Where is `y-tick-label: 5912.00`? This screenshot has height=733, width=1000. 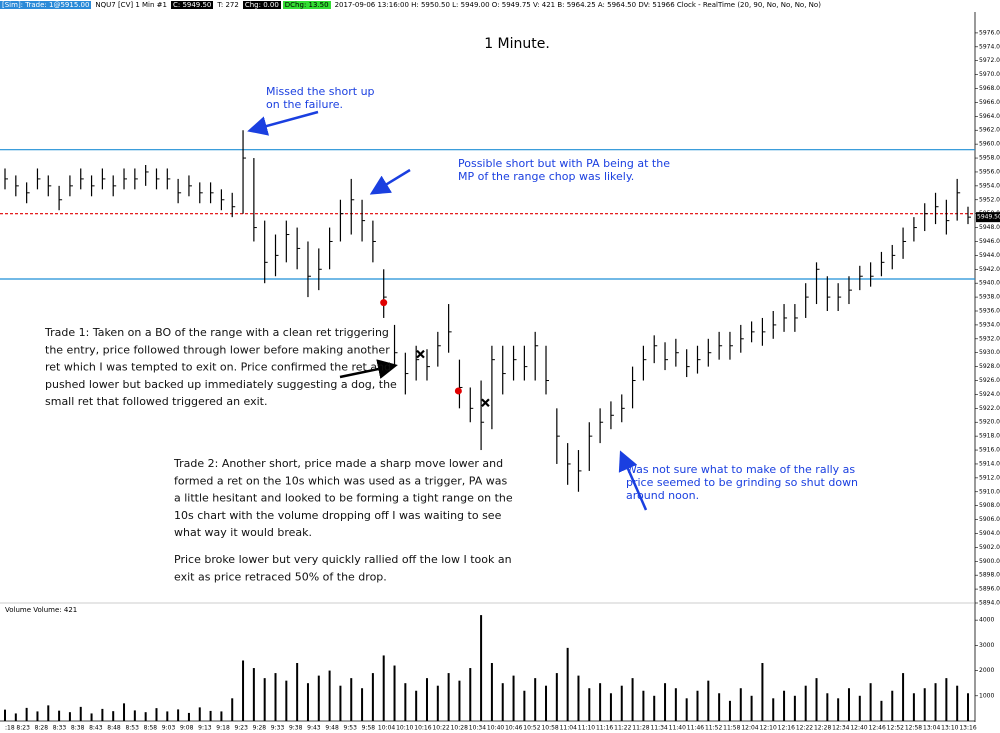 y-tick-label: 5912.00 is located at coordinates (989, 477).